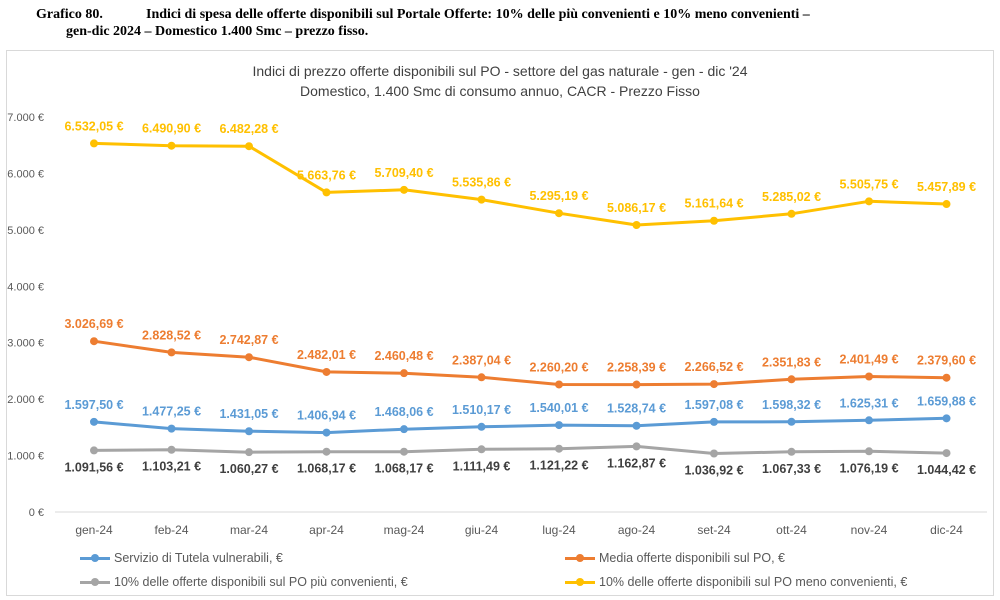 Image resolution: width=1000 pixels, height=600 pixels. Describe the element at coordinates (636, 368) in the screenshot. I see `data-label: 2.258,39 €` at that location.